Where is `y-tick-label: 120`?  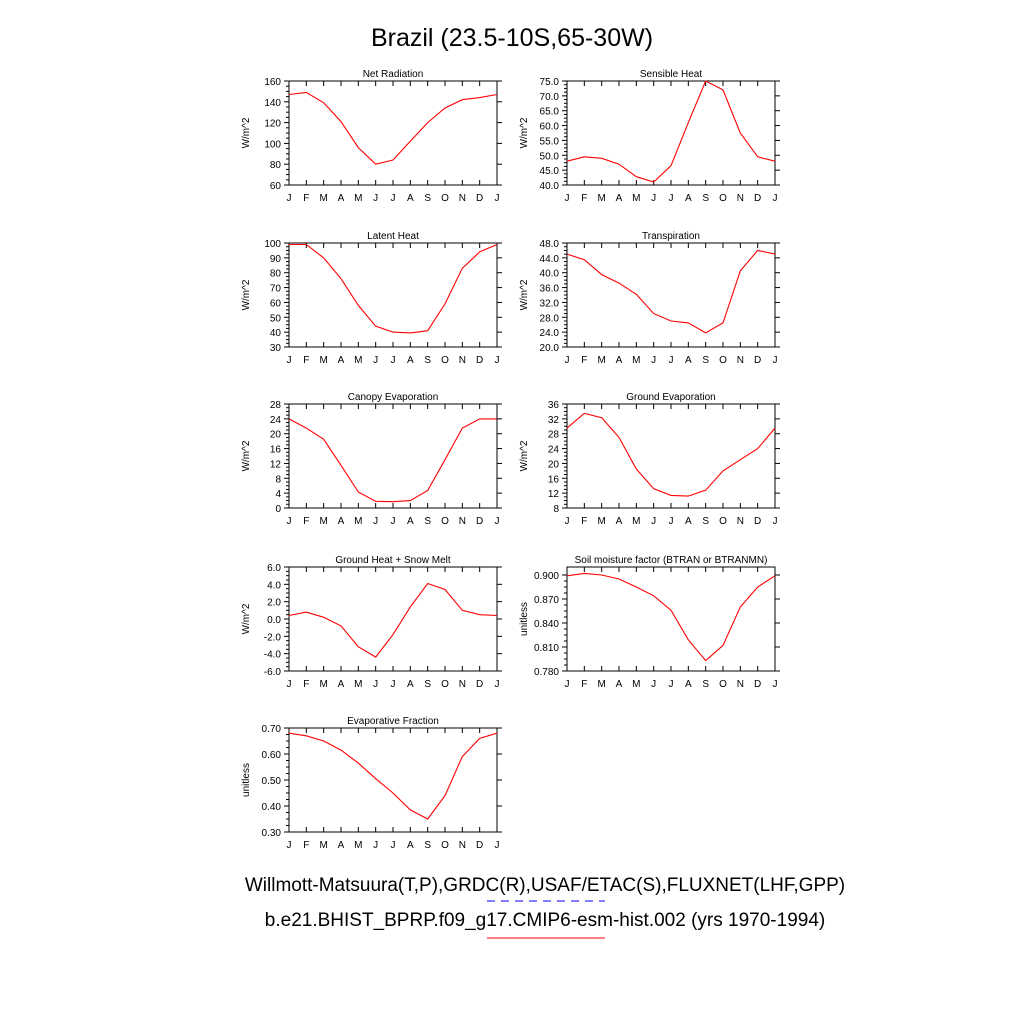
y-tick-label: 120 is located at coordinates (272, 124).